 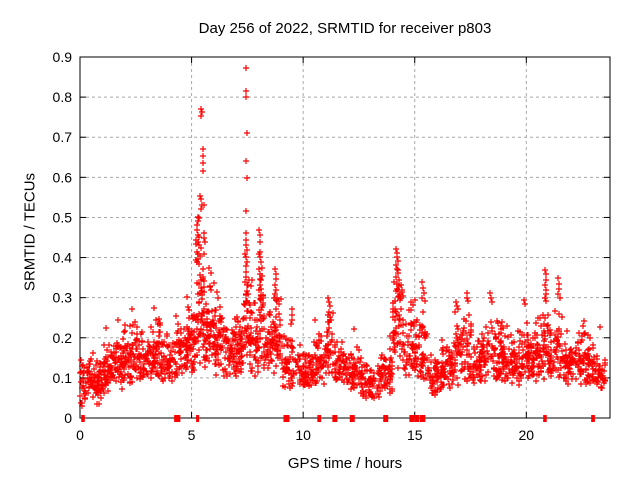 What do you see at coordinates (63, 177) in the screenshot?
I see `y-tick-label: 0.6` at bounding box center [63, 177].